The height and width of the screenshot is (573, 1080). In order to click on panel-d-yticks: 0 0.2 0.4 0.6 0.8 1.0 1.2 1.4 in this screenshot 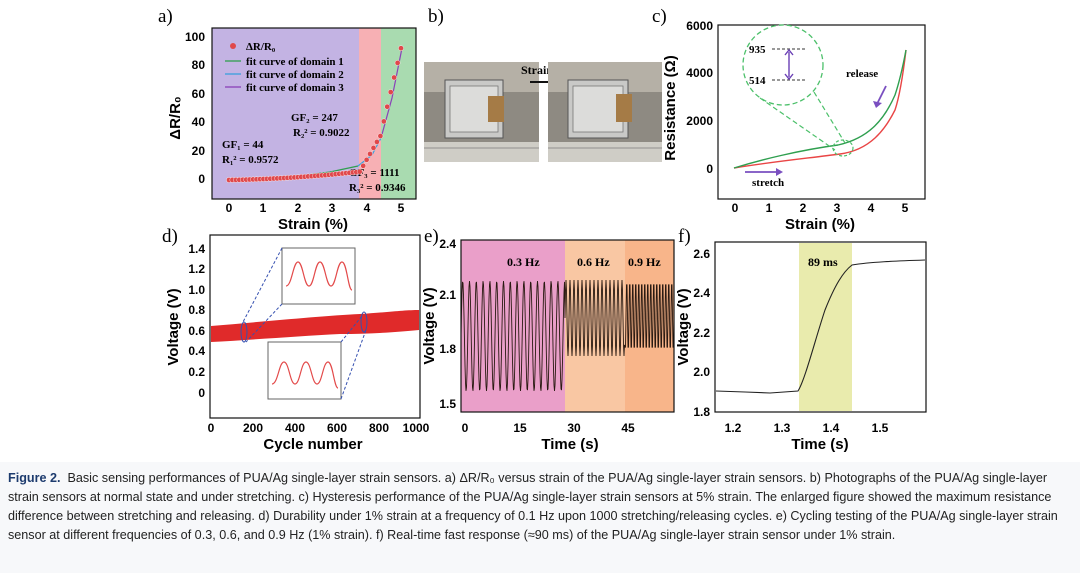, I will do `click(196, 321)`.